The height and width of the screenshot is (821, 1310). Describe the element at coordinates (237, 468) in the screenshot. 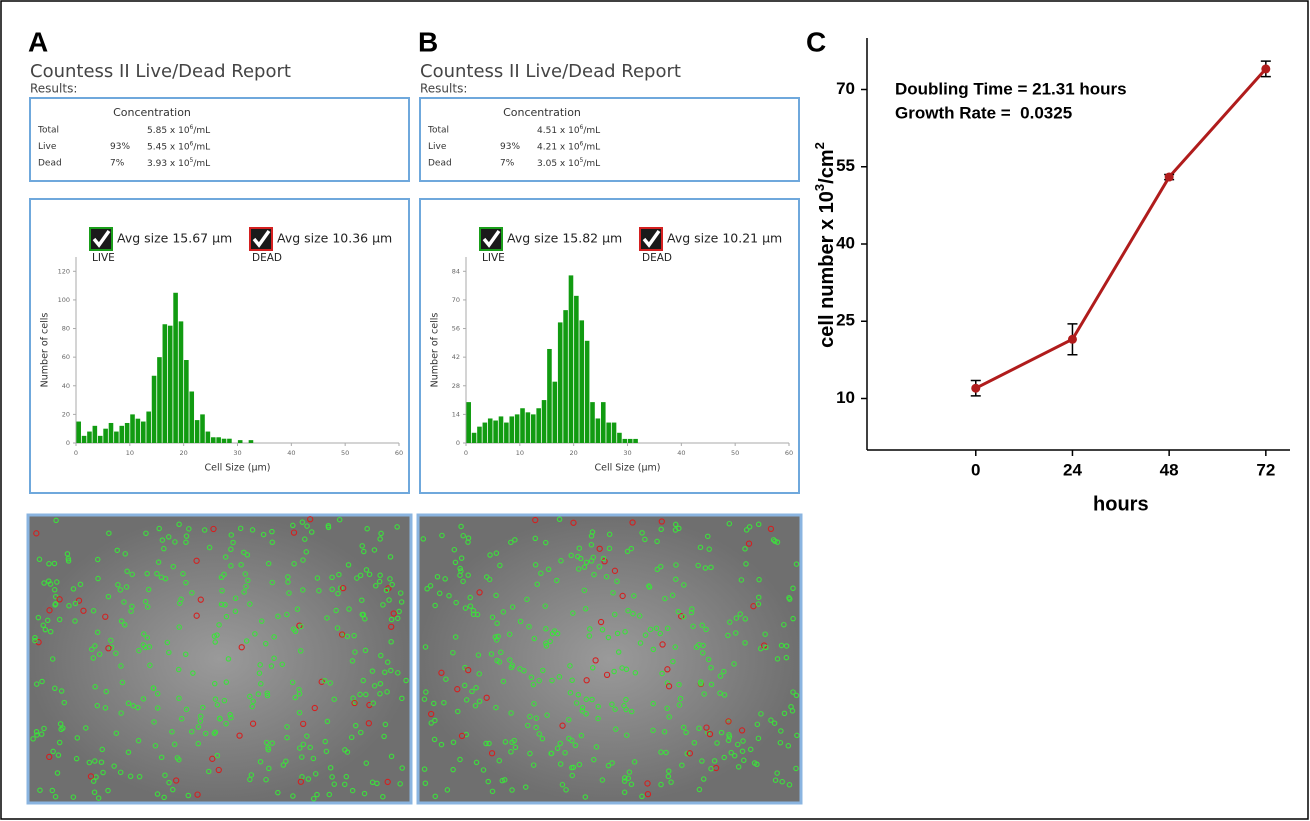

I see `x-axis-label: Cell Size (µm)` at that location.